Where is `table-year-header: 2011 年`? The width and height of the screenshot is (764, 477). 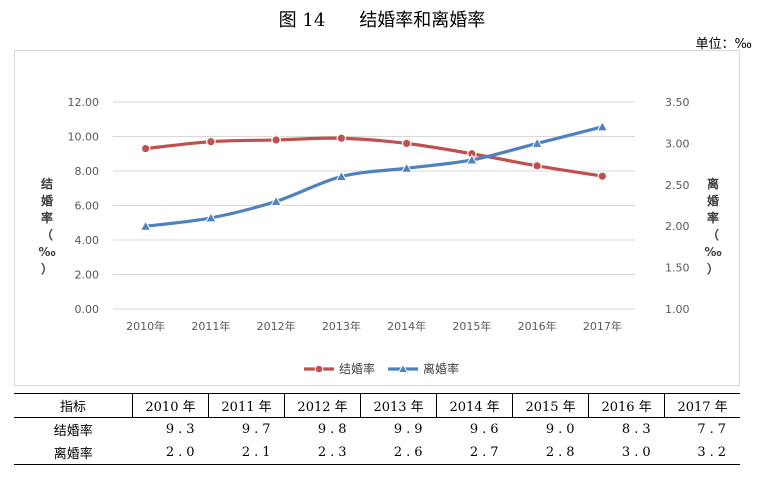 table-year-header: 2011 年 is located at coordinates (246, 405).